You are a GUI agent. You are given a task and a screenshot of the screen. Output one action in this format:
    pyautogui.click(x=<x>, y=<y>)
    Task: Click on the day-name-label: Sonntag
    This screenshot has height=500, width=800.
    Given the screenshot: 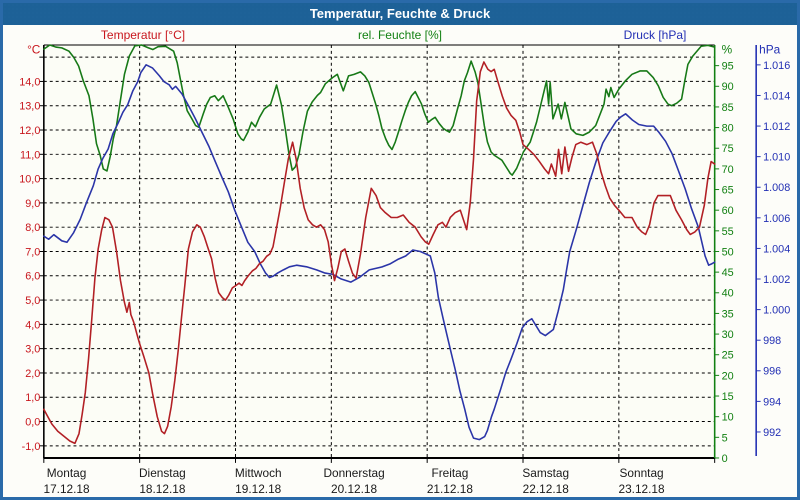 What is the action you would take?
    pyautogui.click(x=642, y=473)
    